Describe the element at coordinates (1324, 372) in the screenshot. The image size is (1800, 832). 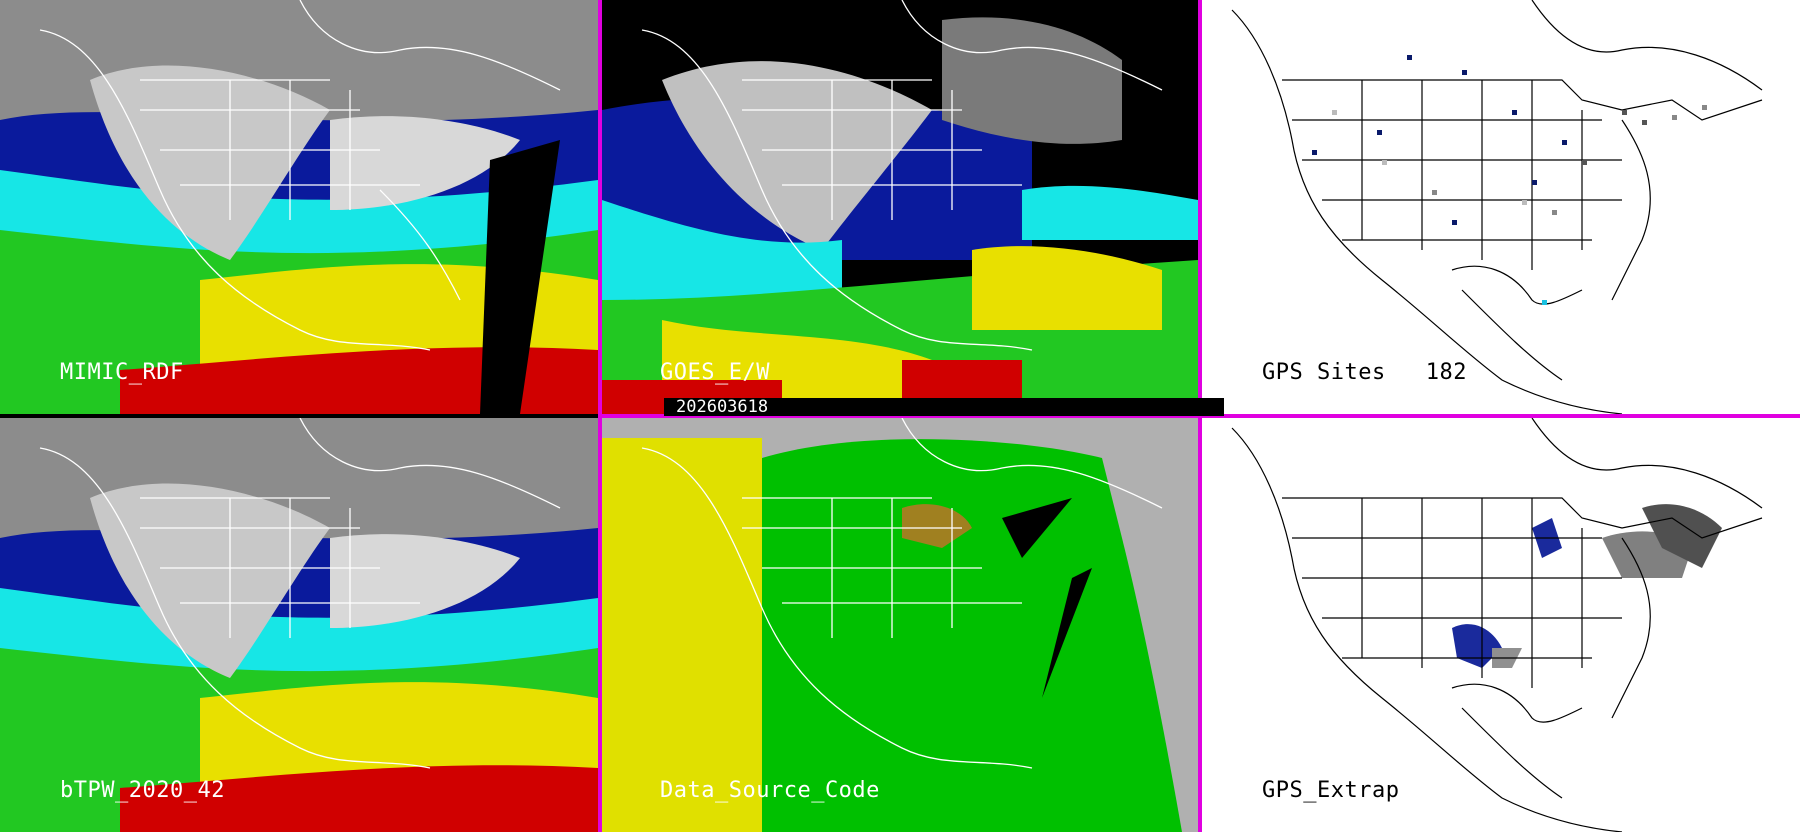
I see `panel-label: GPS Sites` at that location.